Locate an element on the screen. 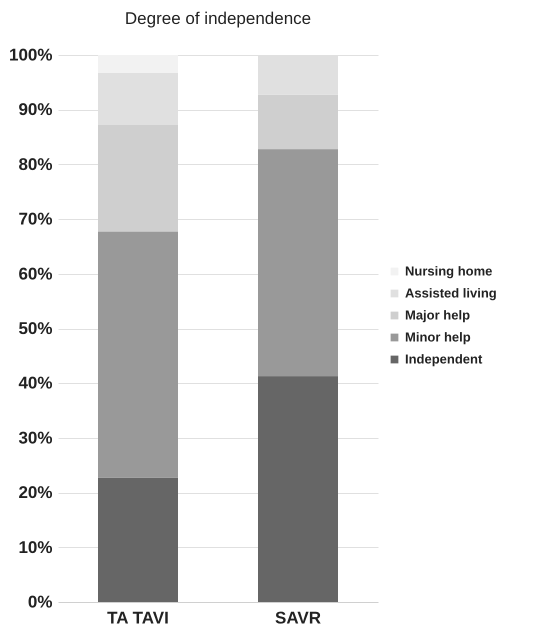  y-tick-label: 90% is located at coordinates (35, 110).